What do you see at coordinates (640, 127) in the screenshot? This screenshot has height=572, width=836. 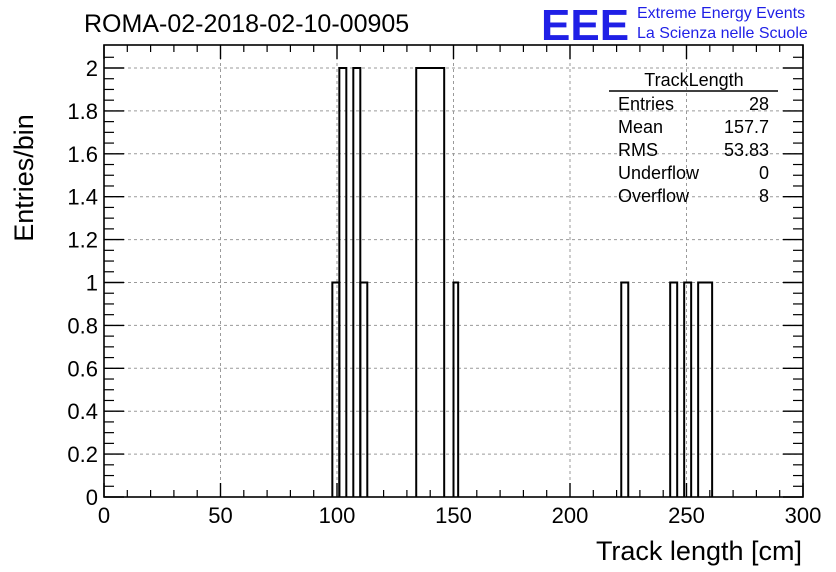 I see `stats-label-mean: Mean` at bounding box center [640, 127].